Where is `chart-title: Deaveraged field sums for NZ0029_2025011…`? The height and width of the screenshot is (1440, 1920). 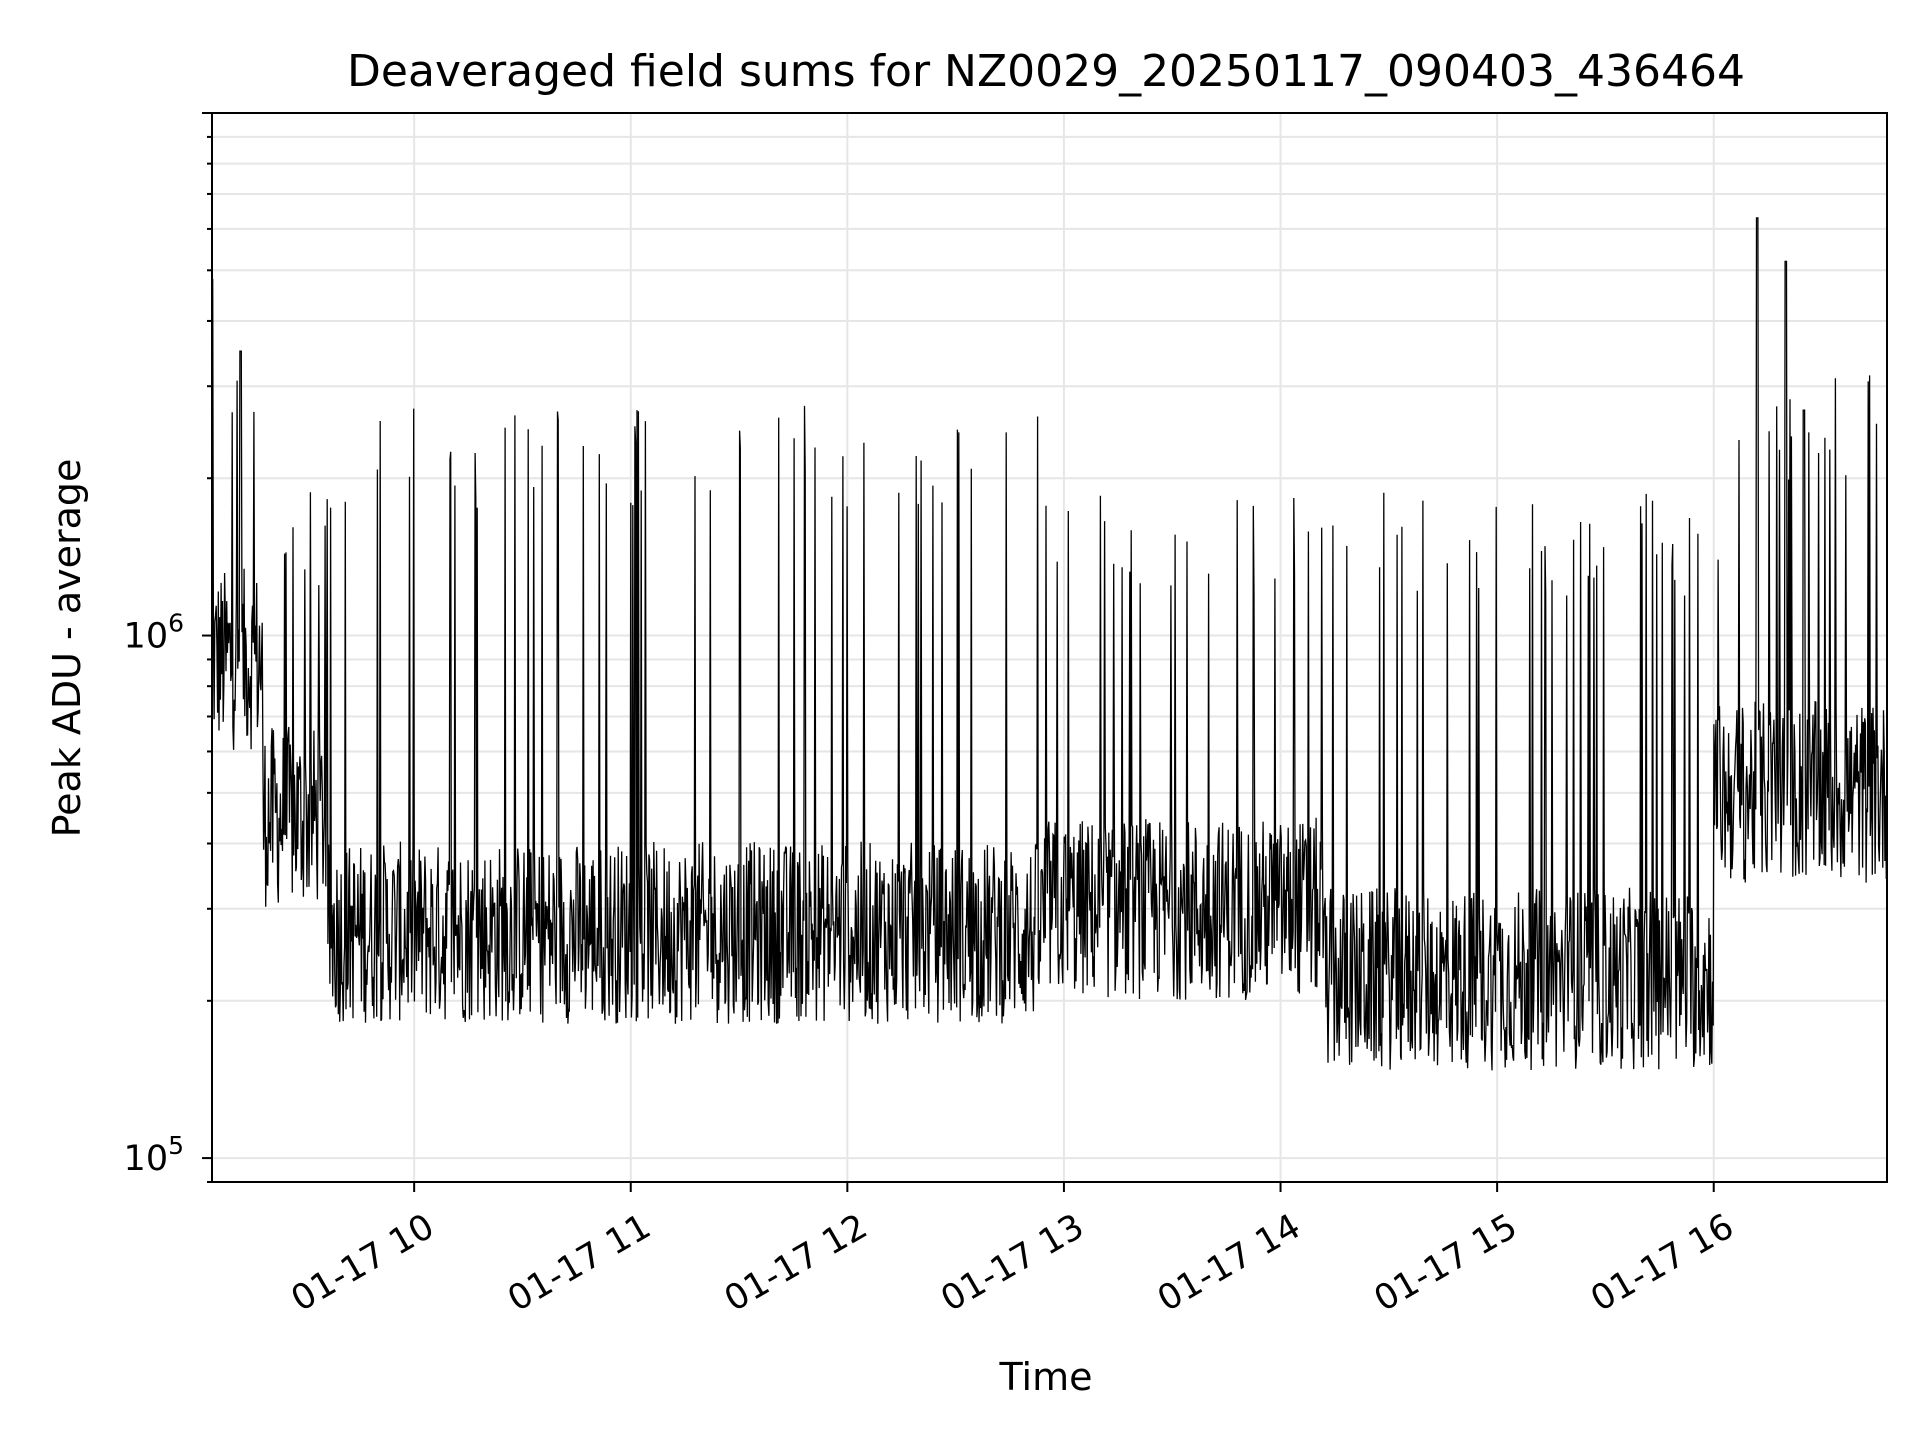 chart-title: Deaveraged field sums for NZ0029_2025011… is located at coordinates (1046, 71).